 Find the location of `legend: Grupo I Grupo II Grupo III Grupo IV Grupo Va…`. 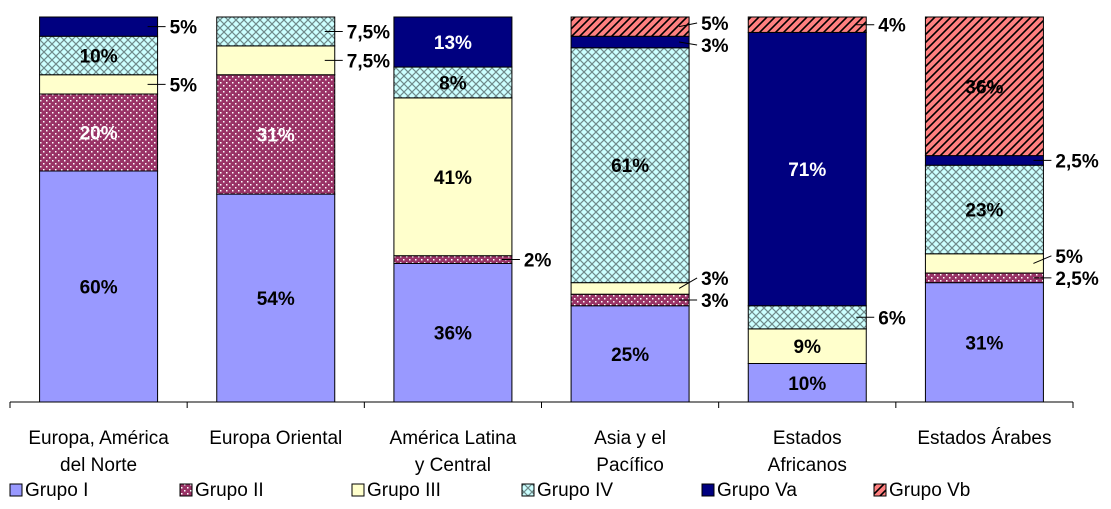

legend: Grupo I Grupo II Grupo III Grupo IV Grupo Va… is located at coordinates (489, 490).